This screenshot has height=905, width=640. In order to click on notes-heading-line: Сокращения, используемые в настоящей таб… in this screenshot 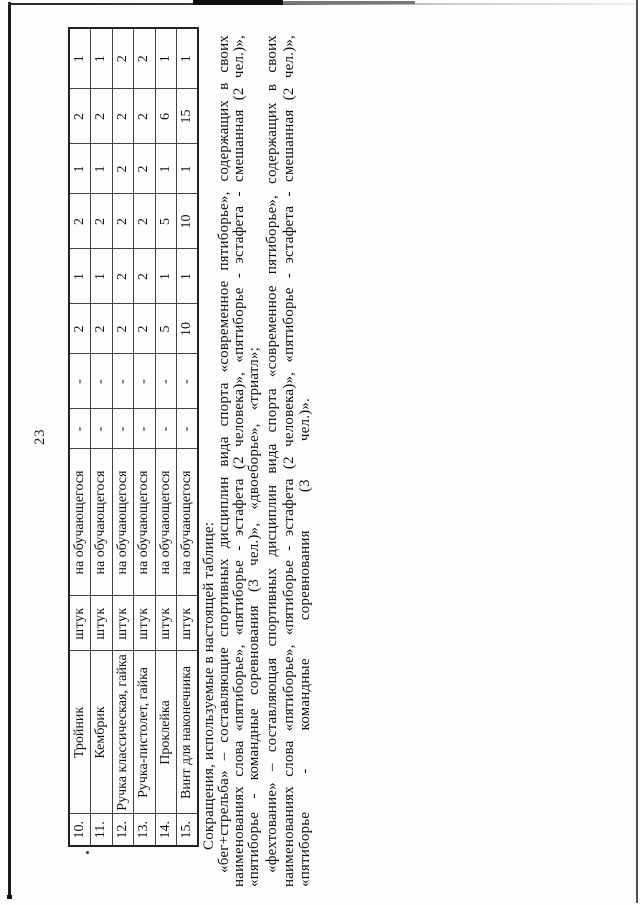, I will do `click(209, 685)`.